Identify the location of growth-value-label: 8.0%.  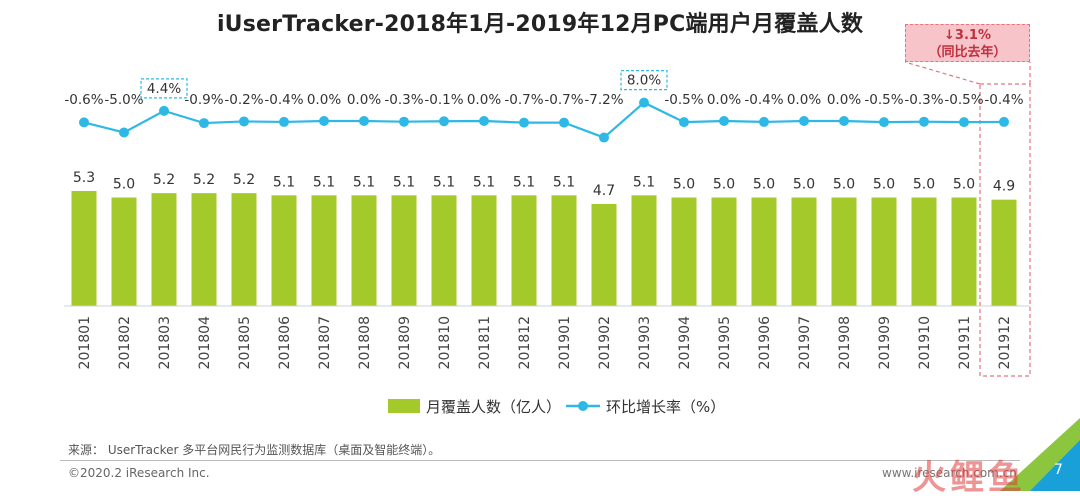
(644, 81).